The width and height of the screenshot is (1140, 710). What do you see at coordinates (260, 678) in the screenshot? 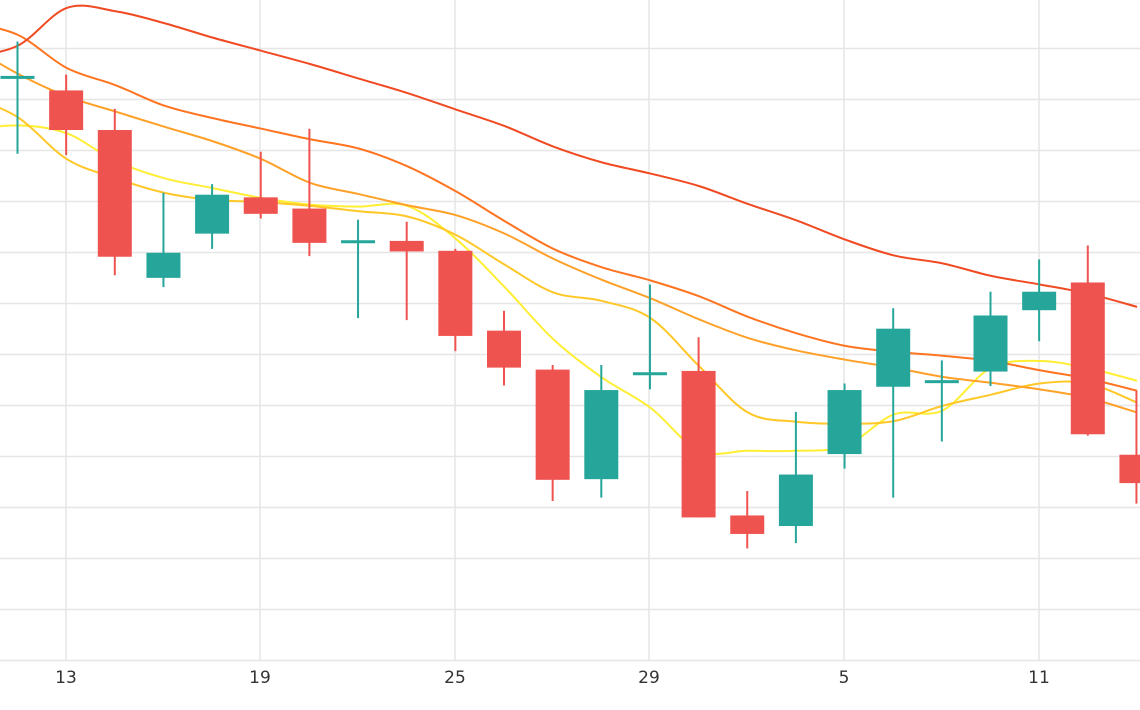
I see `x-tick-label: 19` at bounding box center [260, 678].